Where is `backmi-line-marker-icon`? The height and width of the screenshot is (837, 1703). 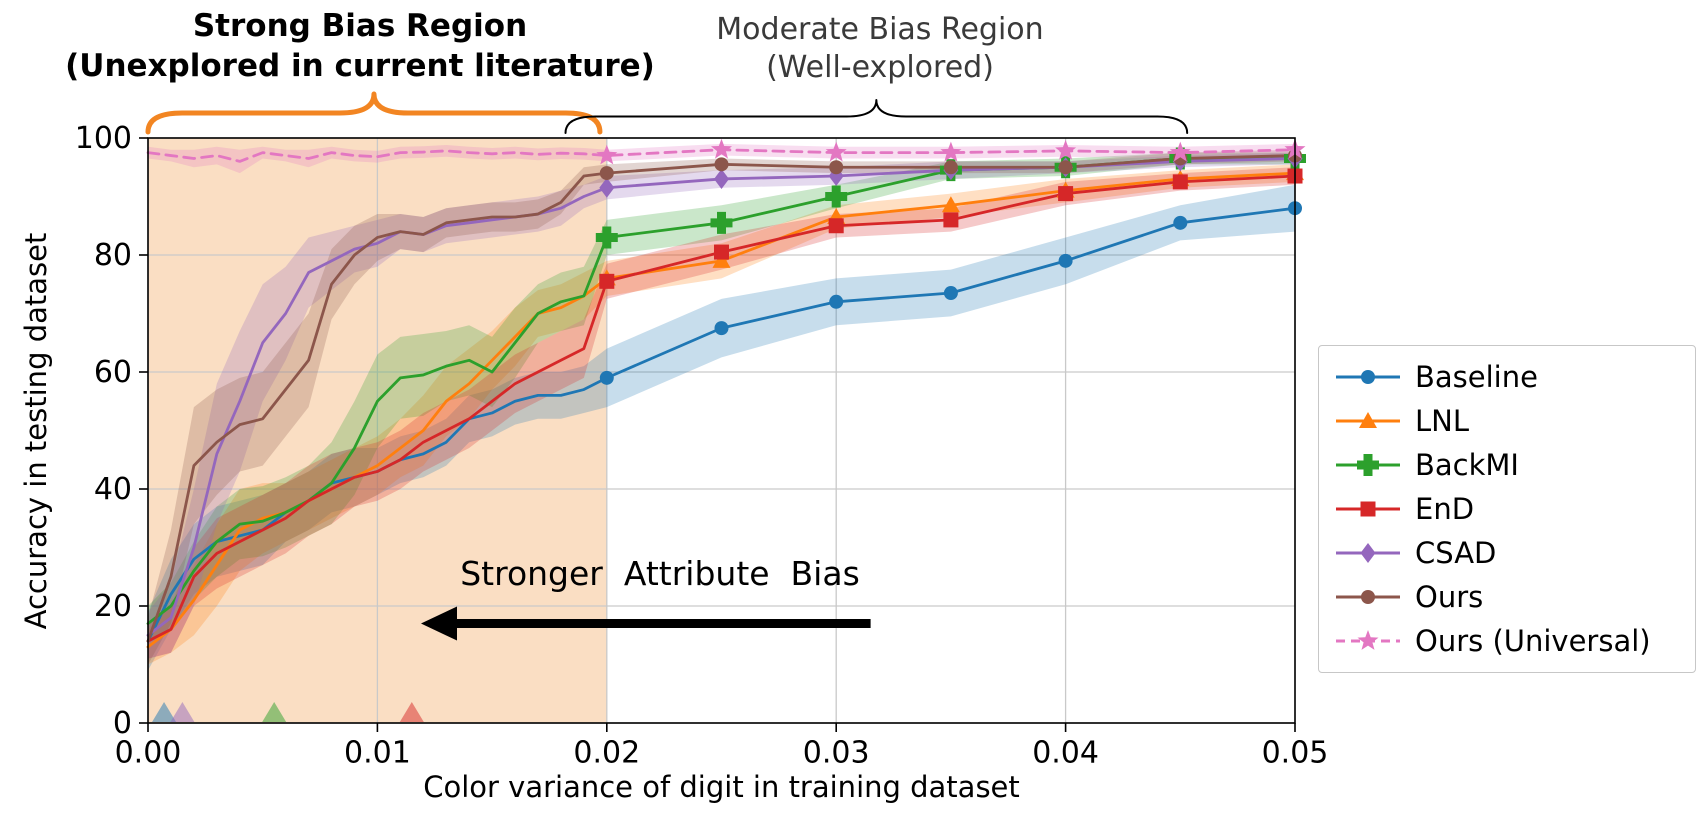
backmi-line-marker-icon is located at coordinates (1368, 465).